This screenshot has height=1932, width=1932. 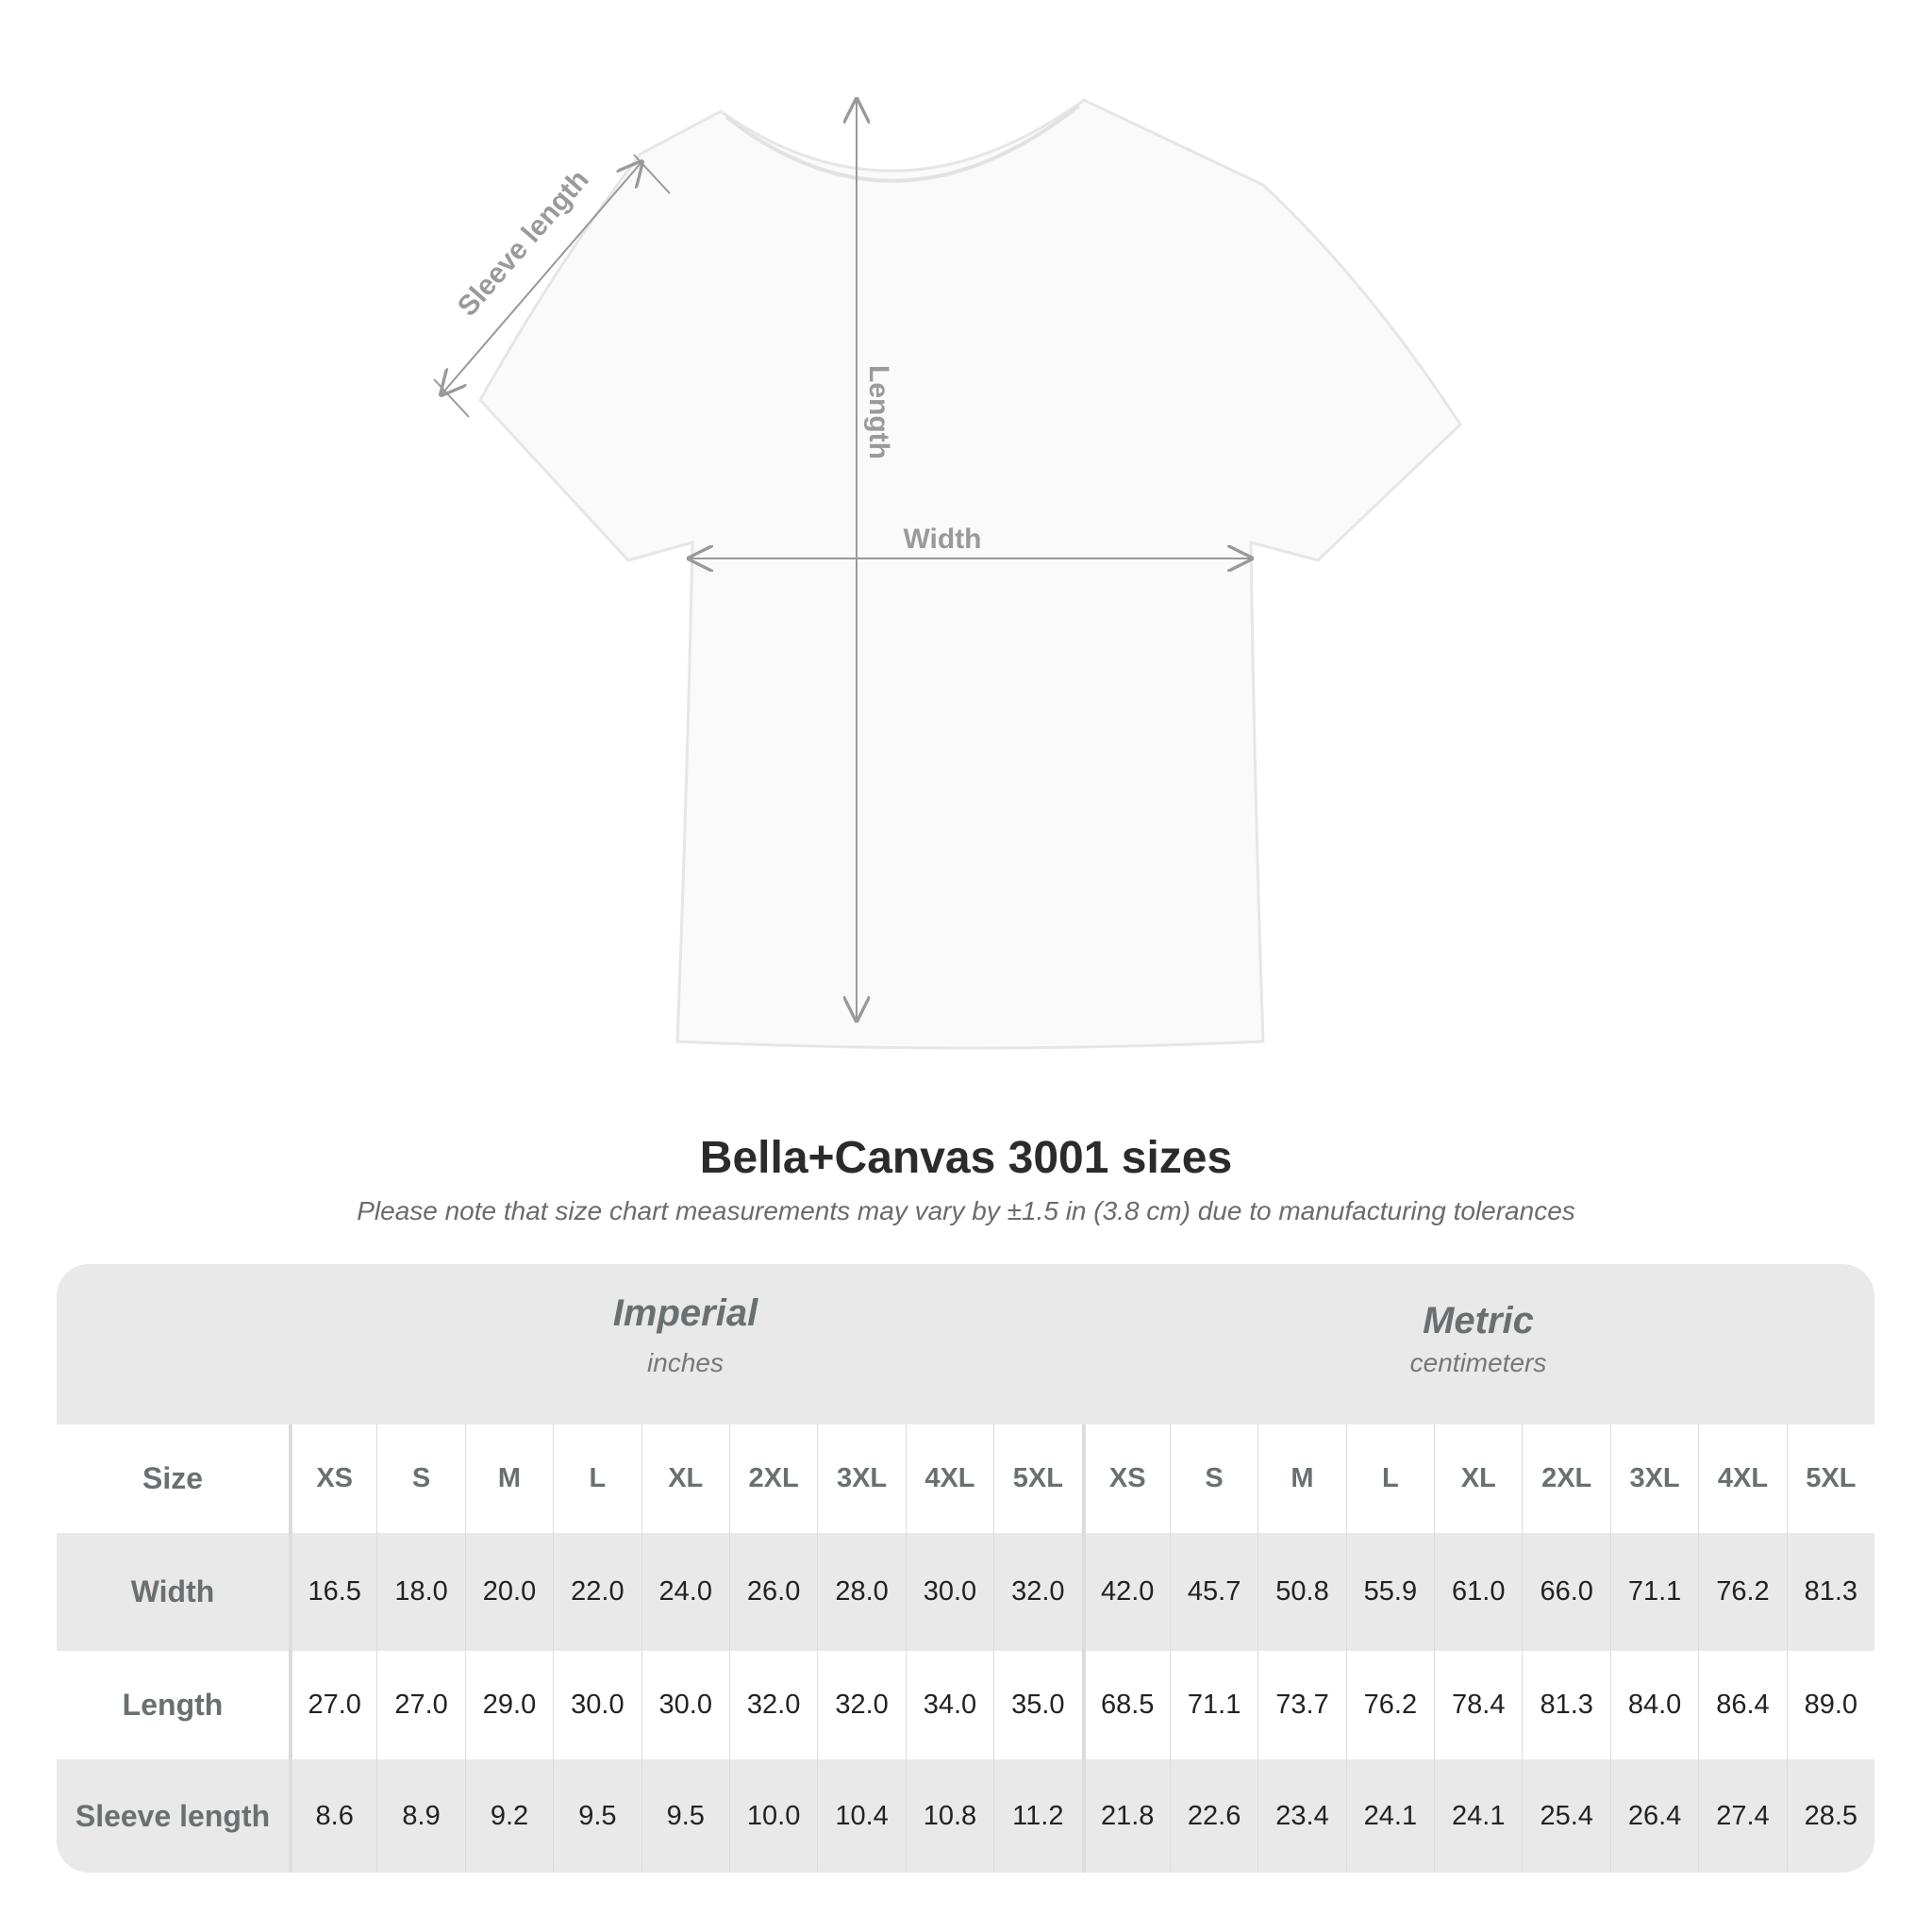 I want to click on metric-size-header: L, so click(x=1390, y=1478).